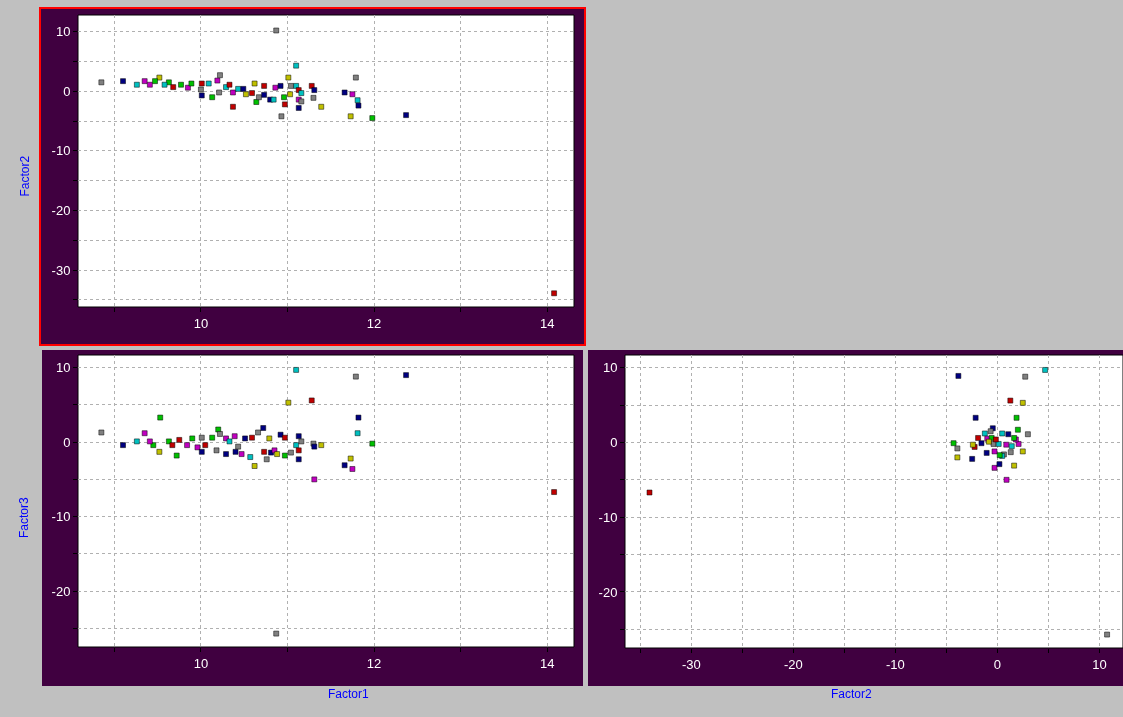 This screenshot has height=717, width=1123. What do you see at coordinates (793, 664) in the screenshot?
I see `x-tick-label: -20` at bounding box center [793, 664].